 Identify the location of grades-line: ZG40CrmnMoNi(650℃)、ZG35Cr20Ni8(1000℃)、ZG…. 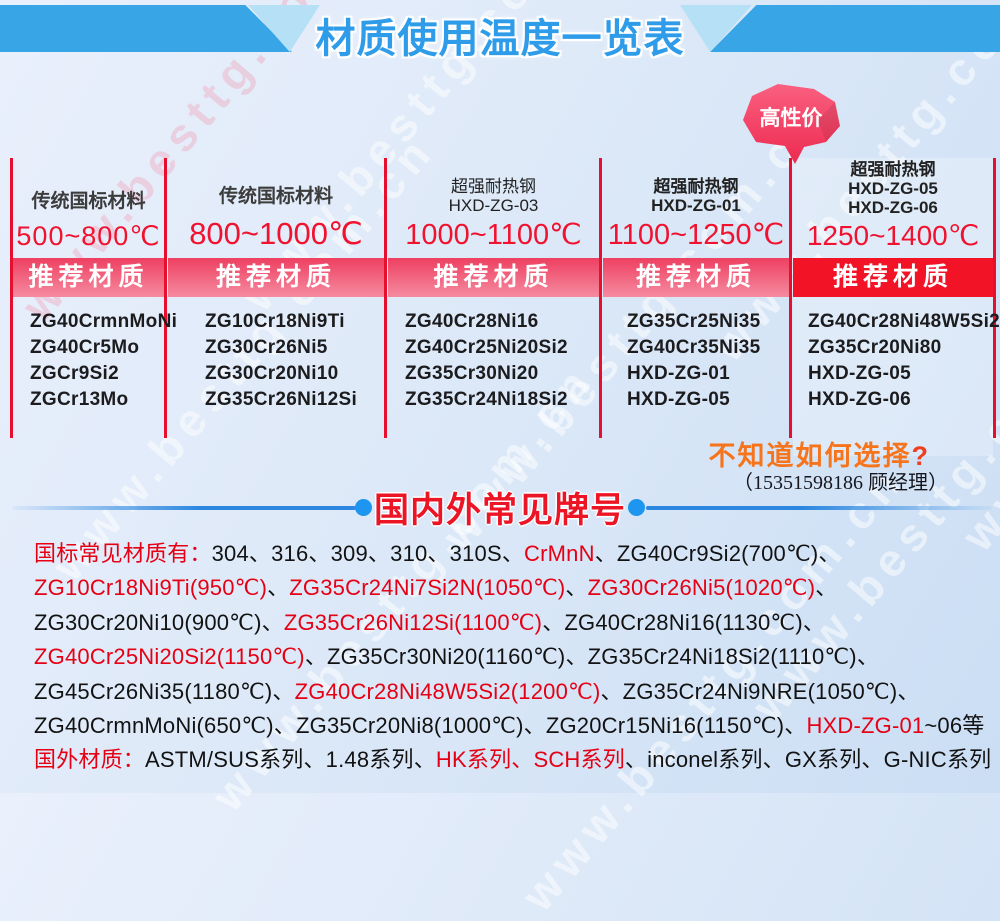
(515, 726).